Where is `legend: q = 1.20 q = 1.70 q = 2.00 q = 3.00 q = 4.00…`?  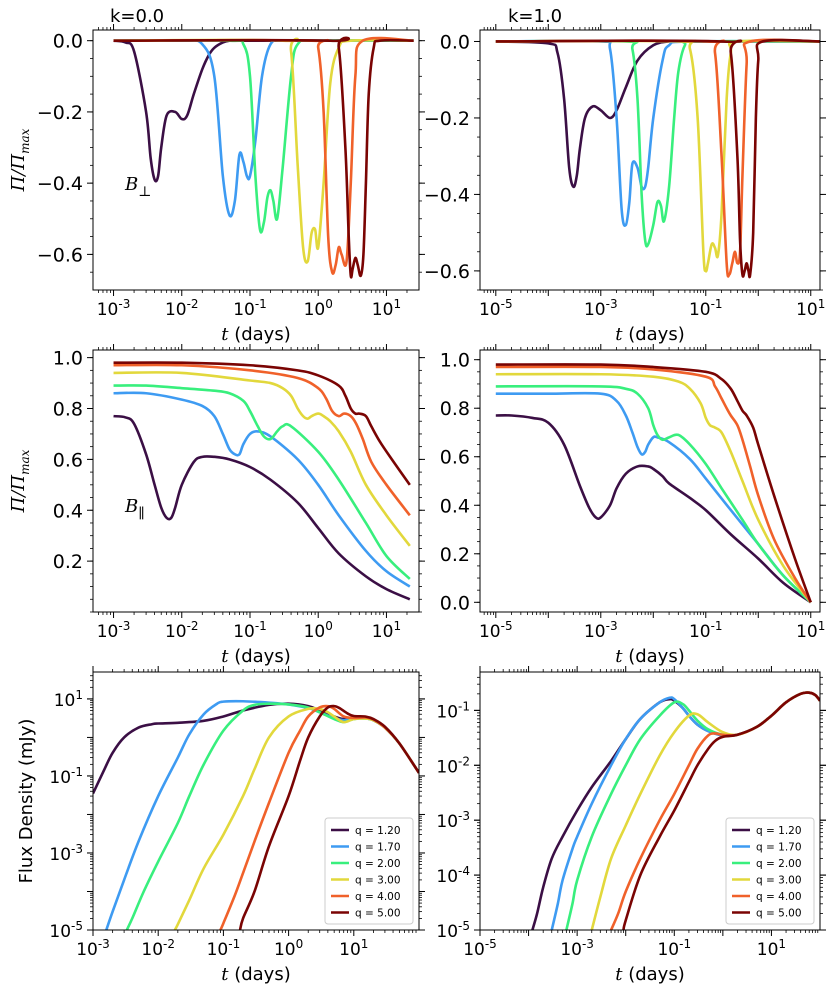 legend: q = 1.20 q = 1.70 q = 2.00 q = 3.00 q = 4.00… is located at coordinates (770, 871).